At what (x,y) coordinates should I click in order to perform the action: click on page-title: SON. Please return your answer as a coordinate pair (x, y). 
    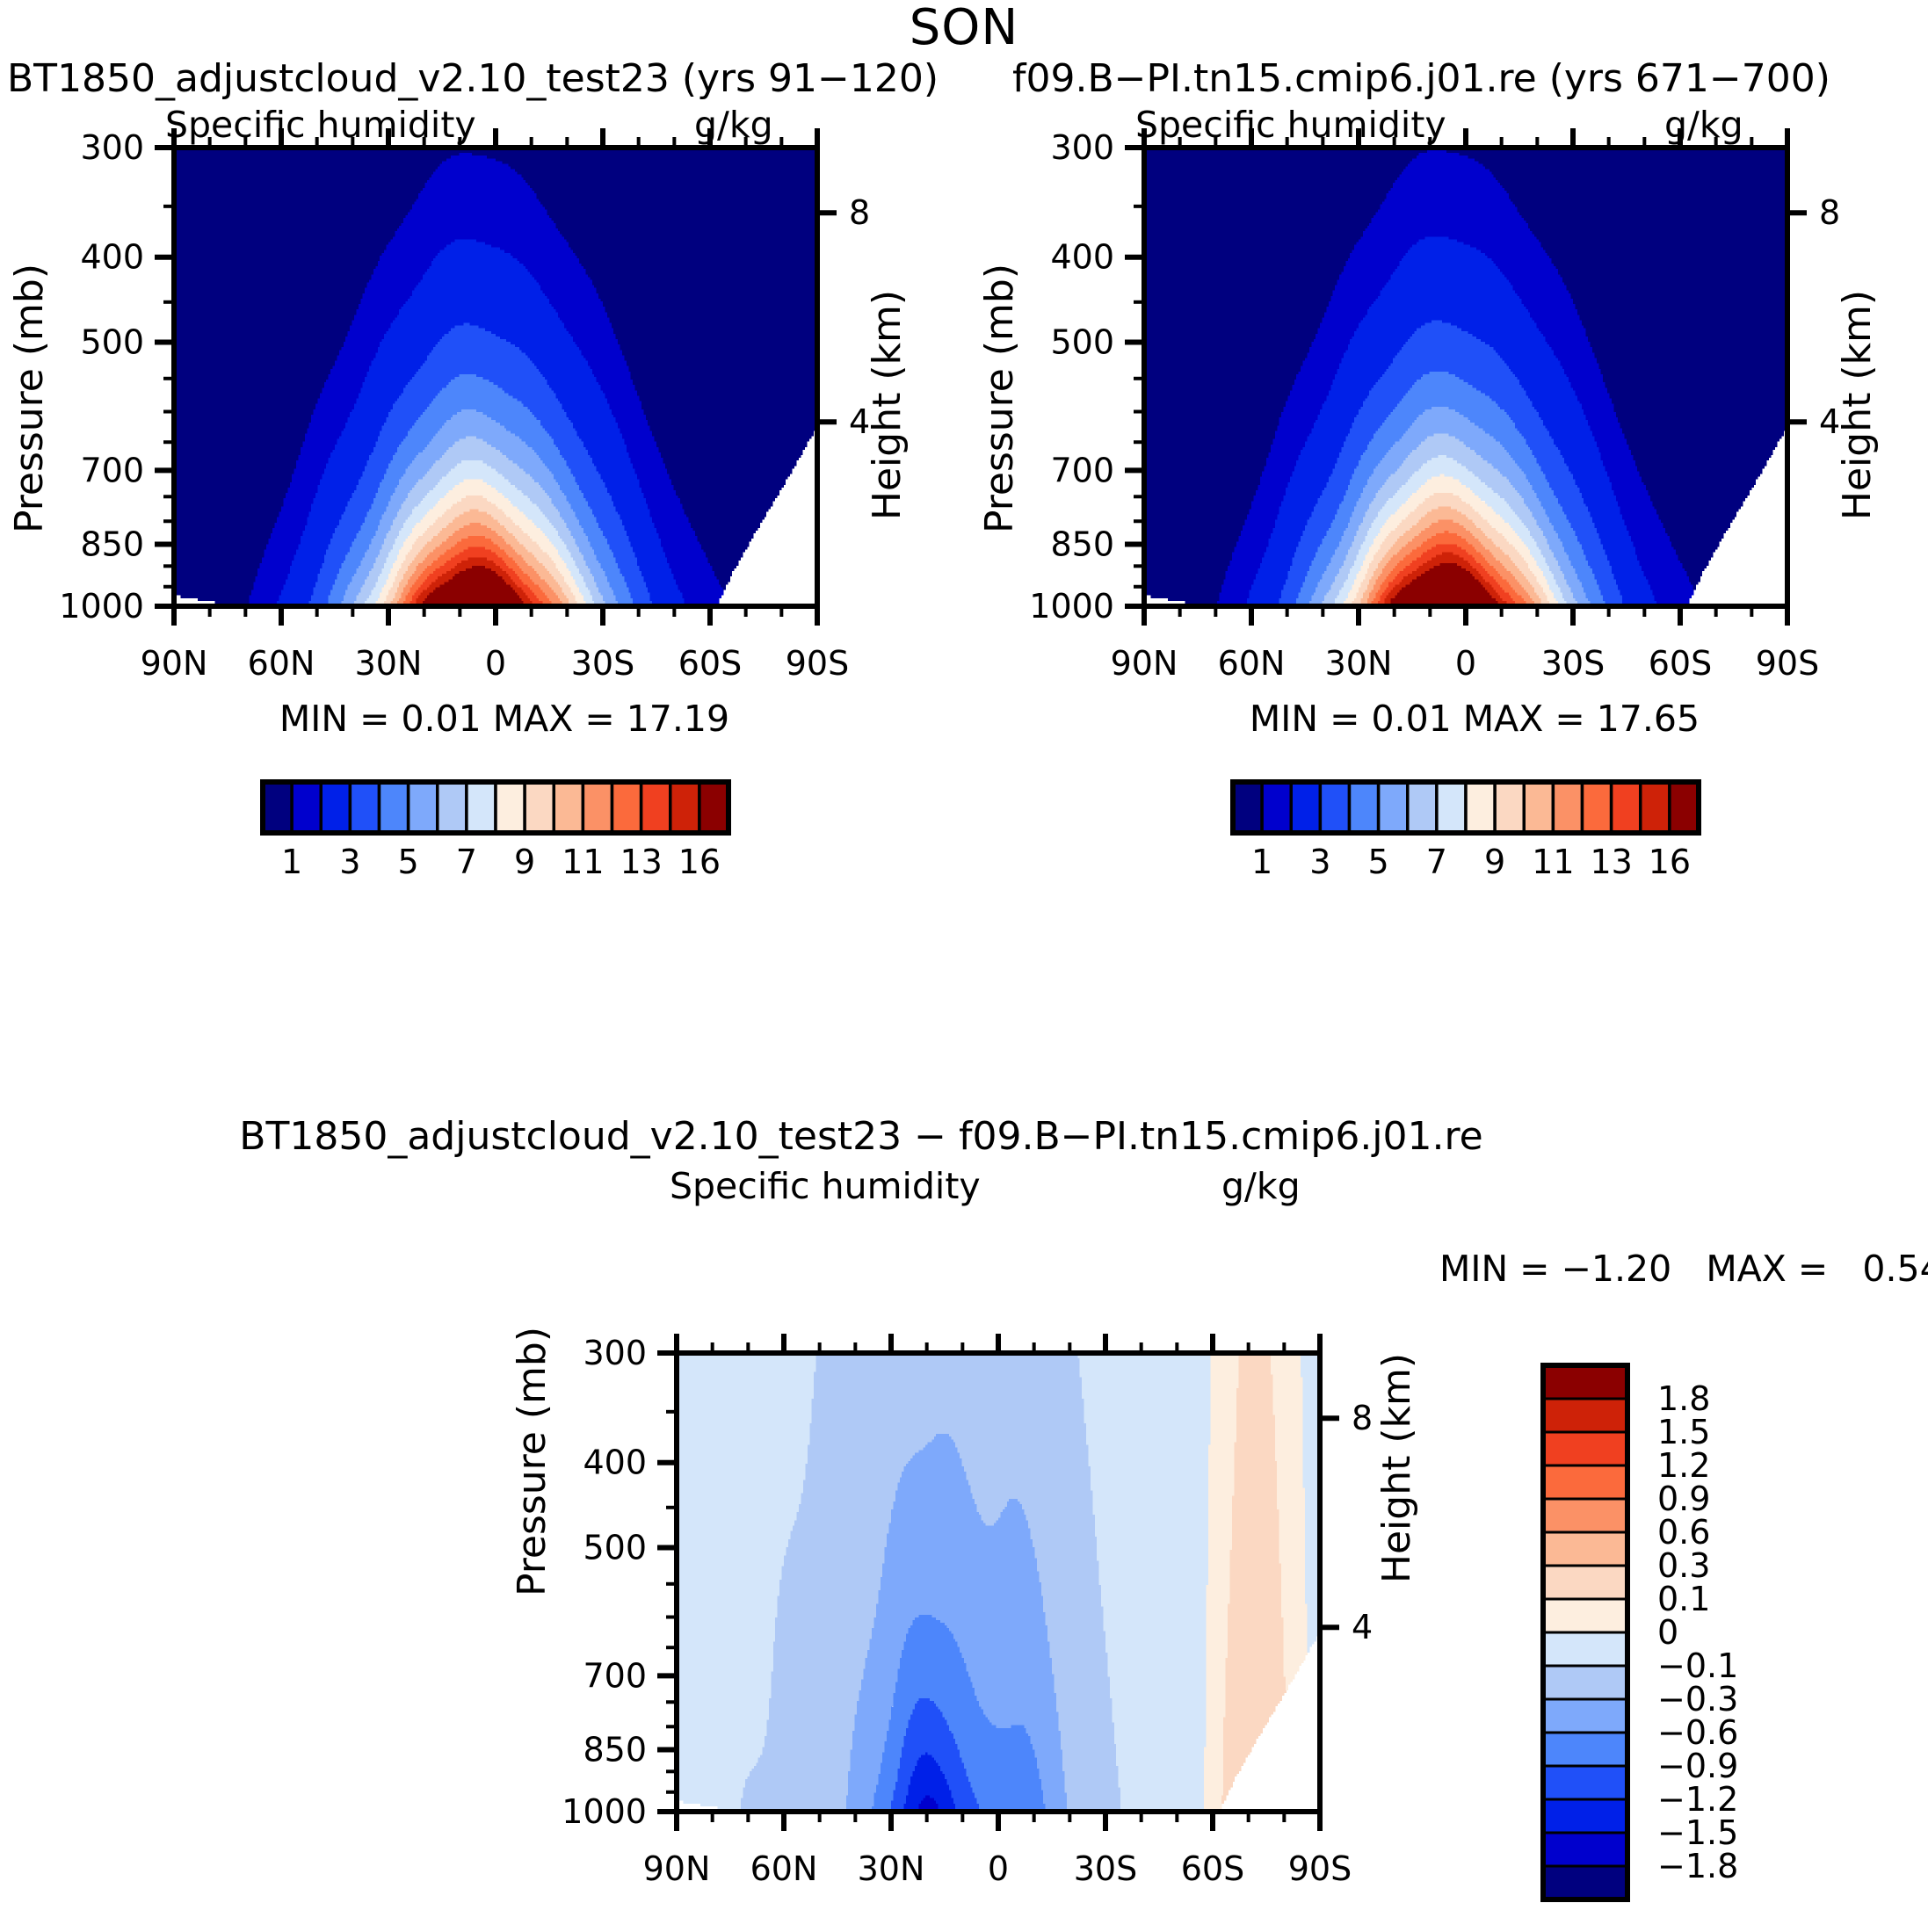
    Looking at the image, I should click on (964, 28).